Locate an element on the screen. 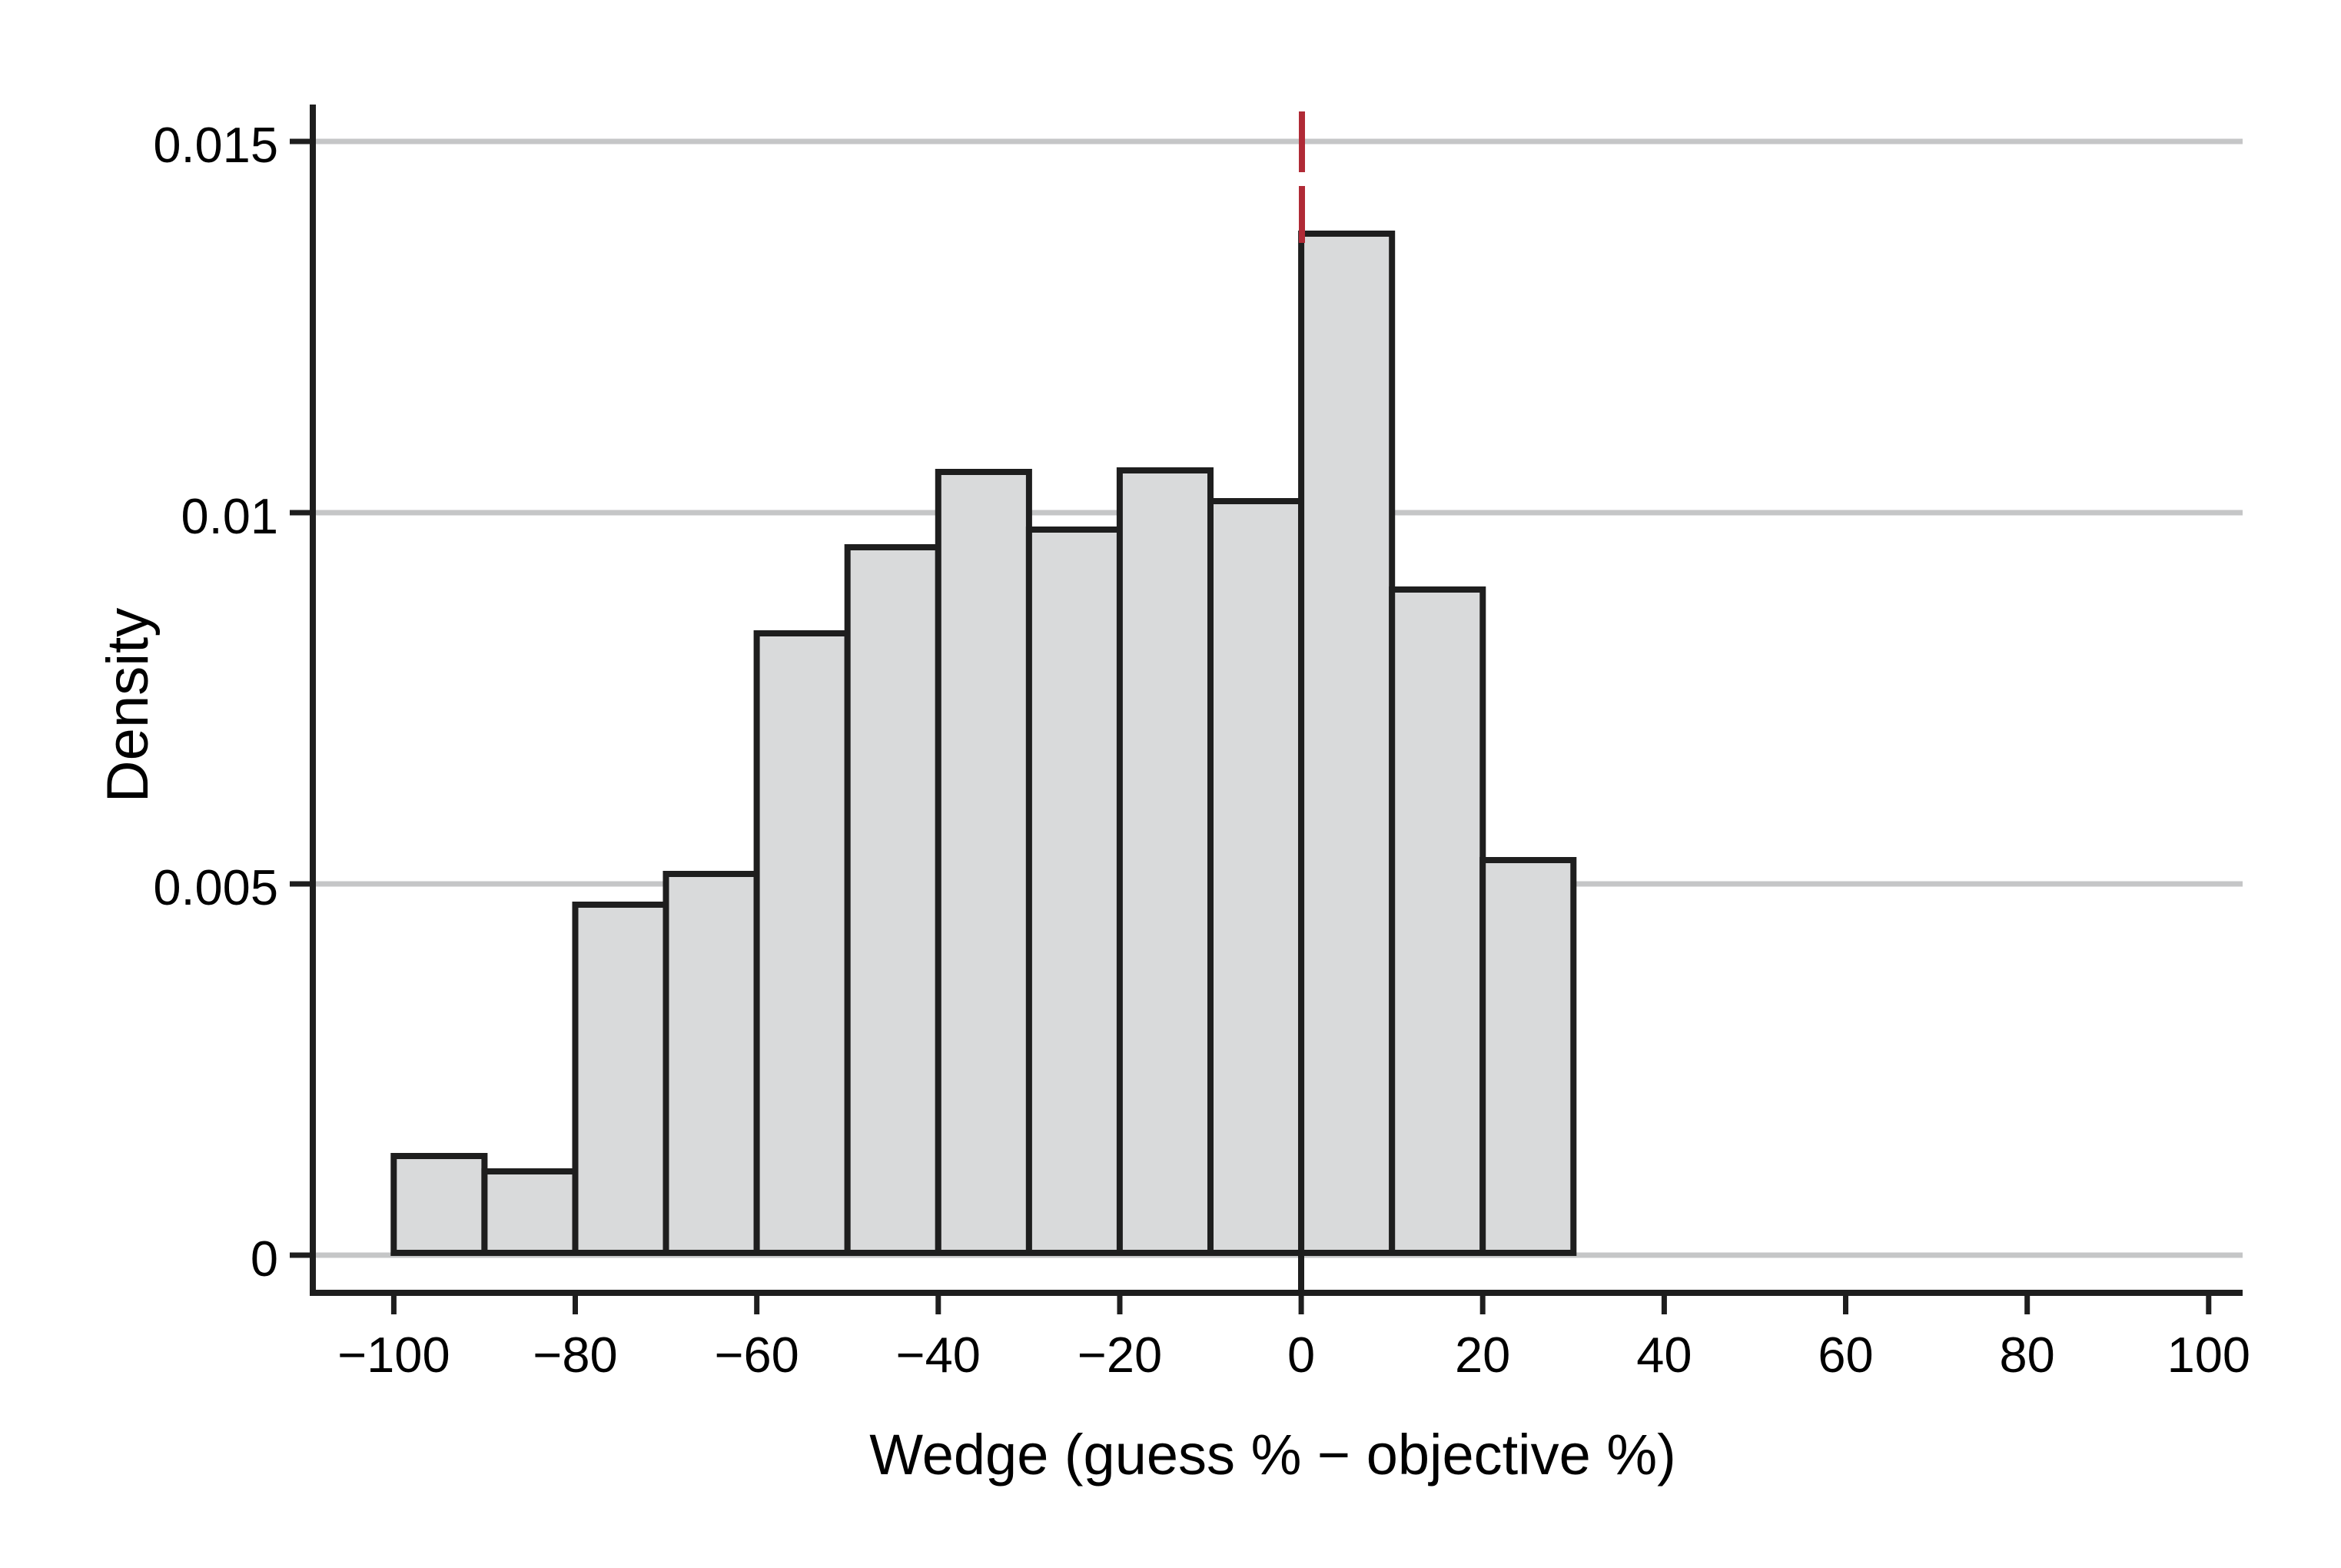 The height and width of the screenshot is (1568, 2341). svg-text: −100 is located at coordinates (394, 1355).